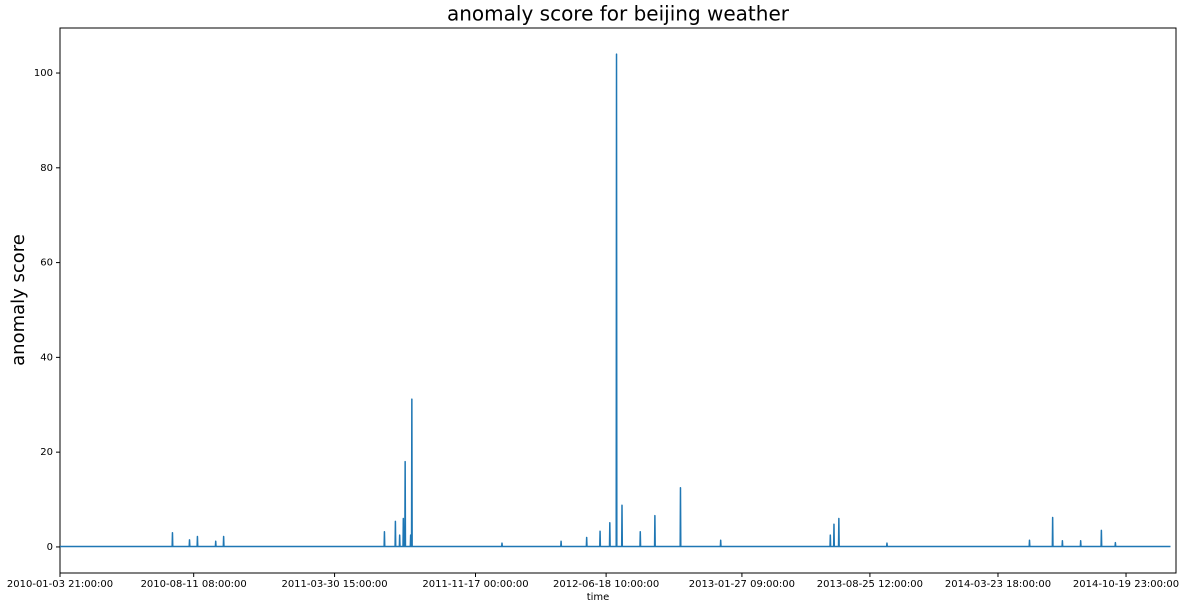 The width and height of the screenshot is (1190, 614). I want to click on y-tick-label: 20, so click(46, 452).